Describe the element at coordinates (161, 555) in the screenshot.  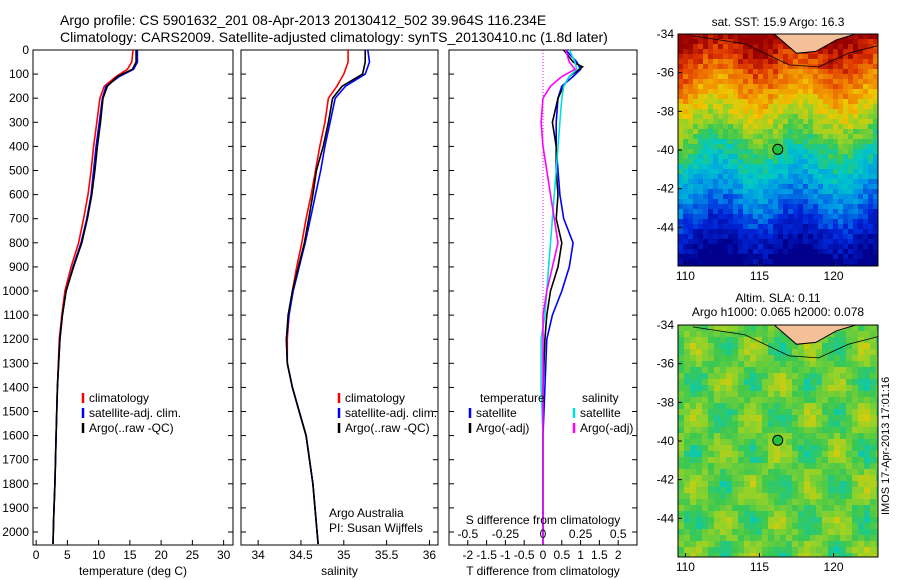
I see `x-tick-label: 20` at that location.